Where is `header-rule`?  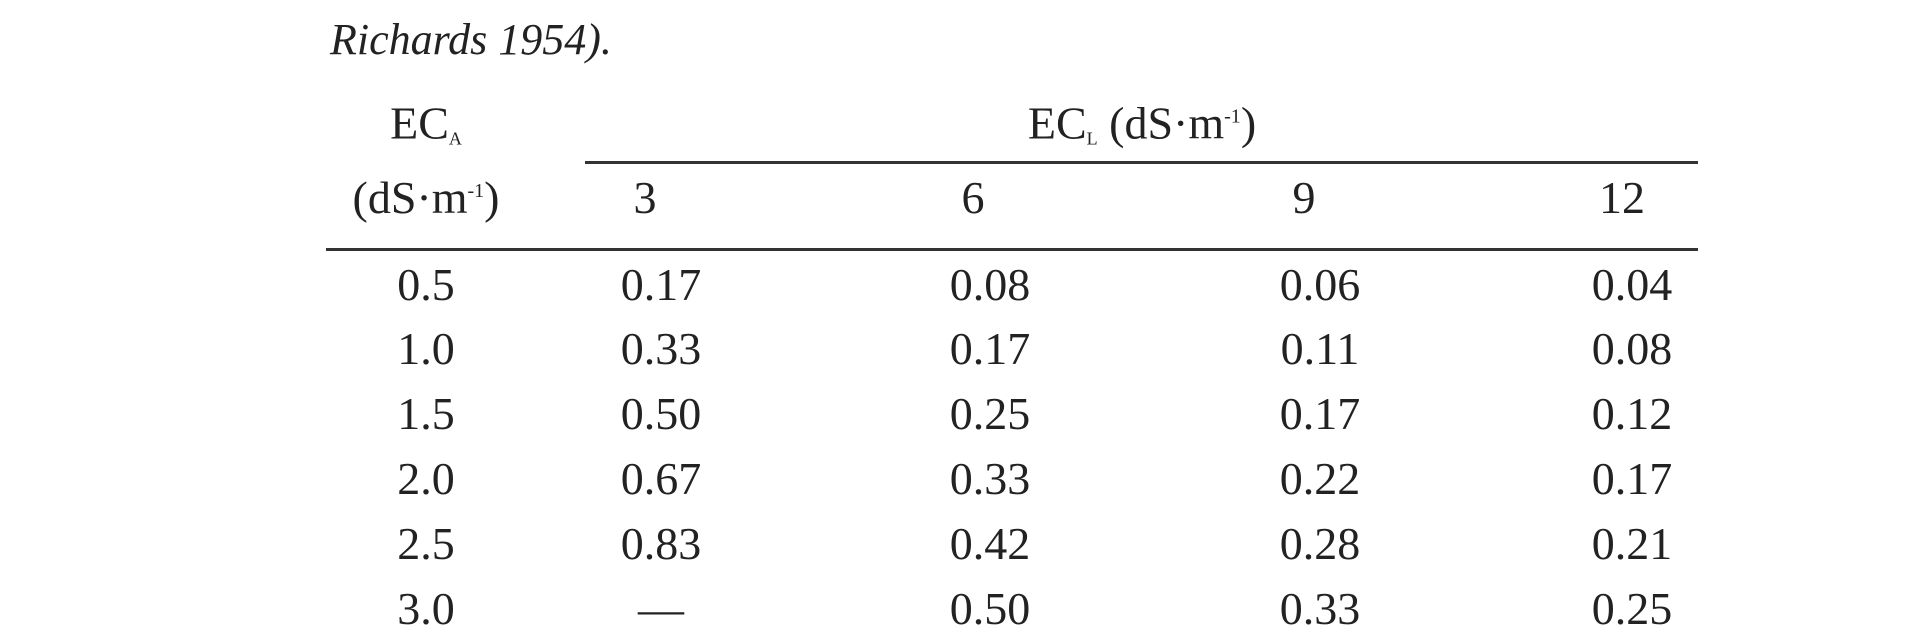
header-rule is located at coordinates (1012, 249).